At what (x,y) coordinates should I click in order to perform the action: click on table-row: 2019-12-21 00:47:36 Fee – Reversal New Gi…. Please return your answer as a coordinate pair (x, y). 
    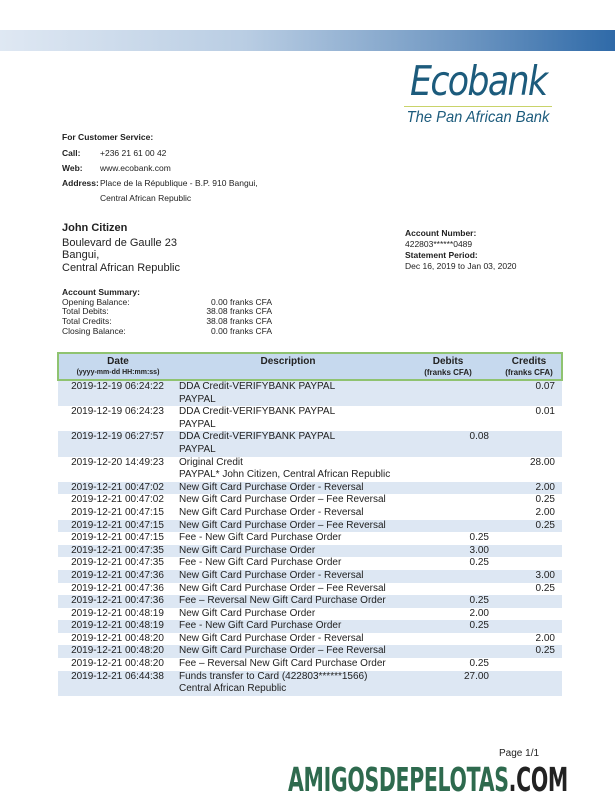
    Looking at the image, I should click on (310, 601).